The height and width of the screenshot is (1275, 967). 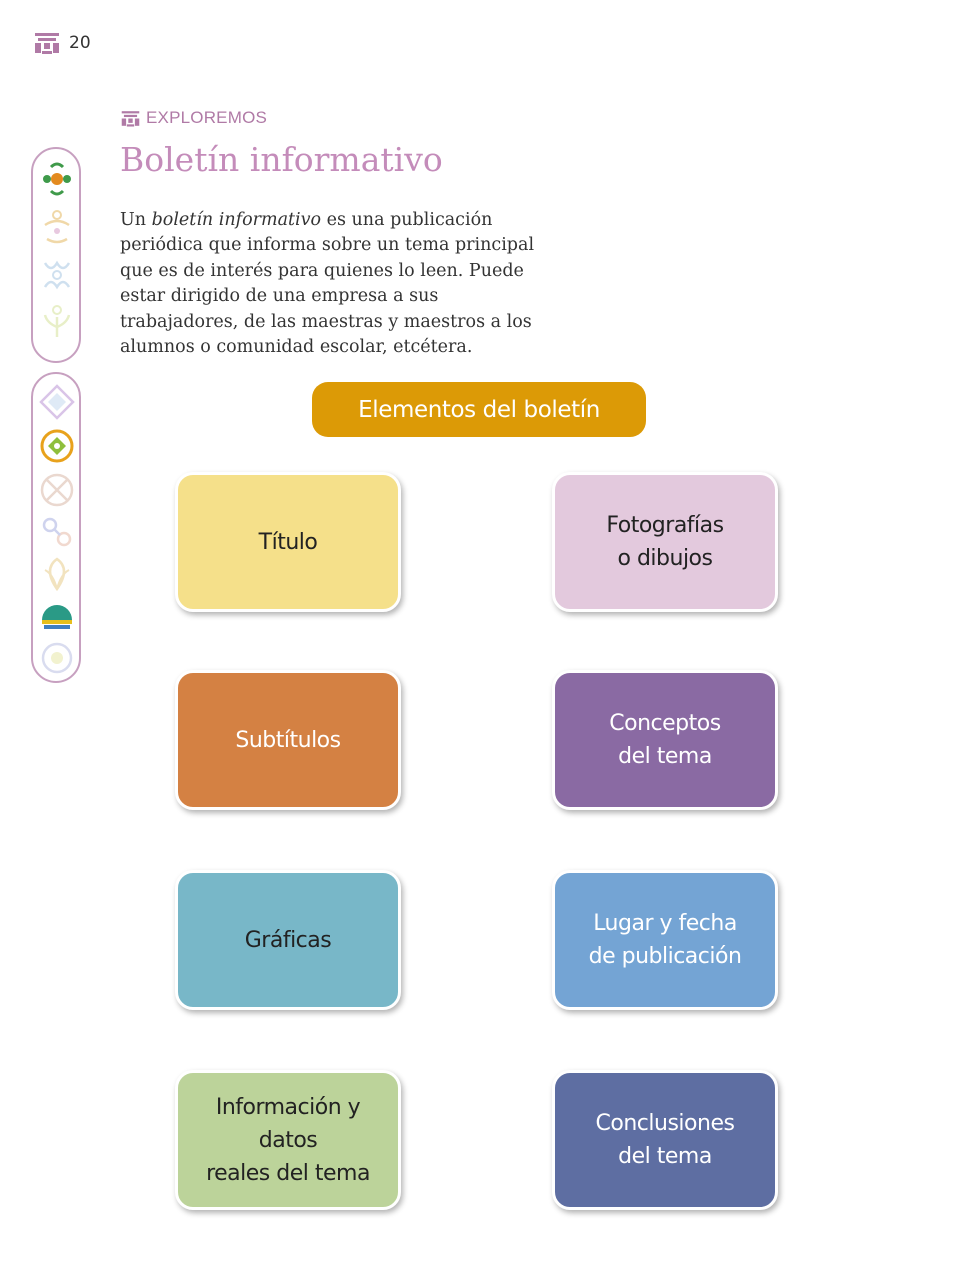 What do you see at coordinates (57, 179) in the screenshot?
I see `flower-icon` at bounding box center [57, 179].